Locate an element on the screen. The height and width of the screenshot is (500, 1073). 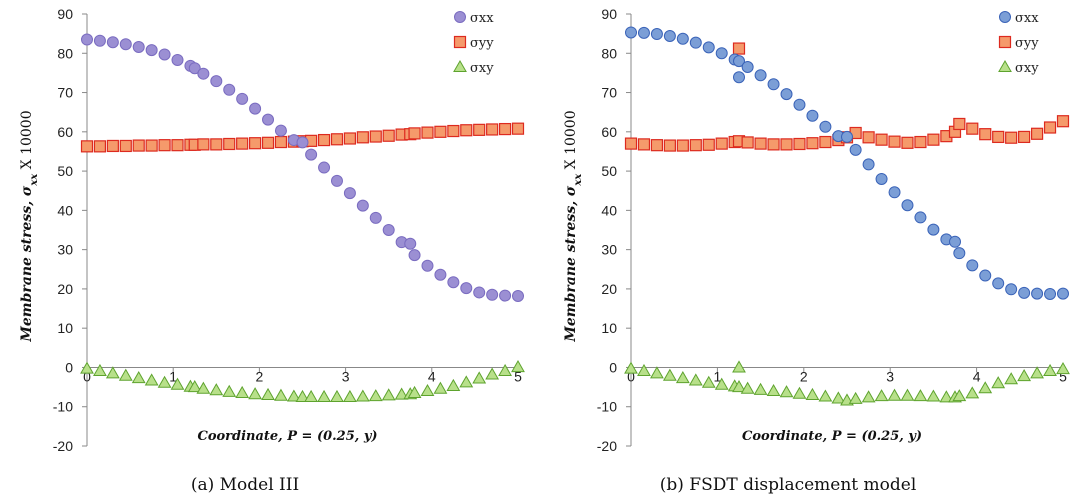
y-tick-label: 70 is located at coordinates (65, 93).